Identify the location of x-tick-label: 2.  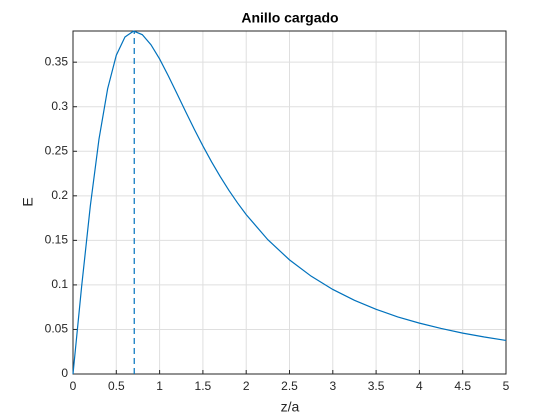
(246, 386).